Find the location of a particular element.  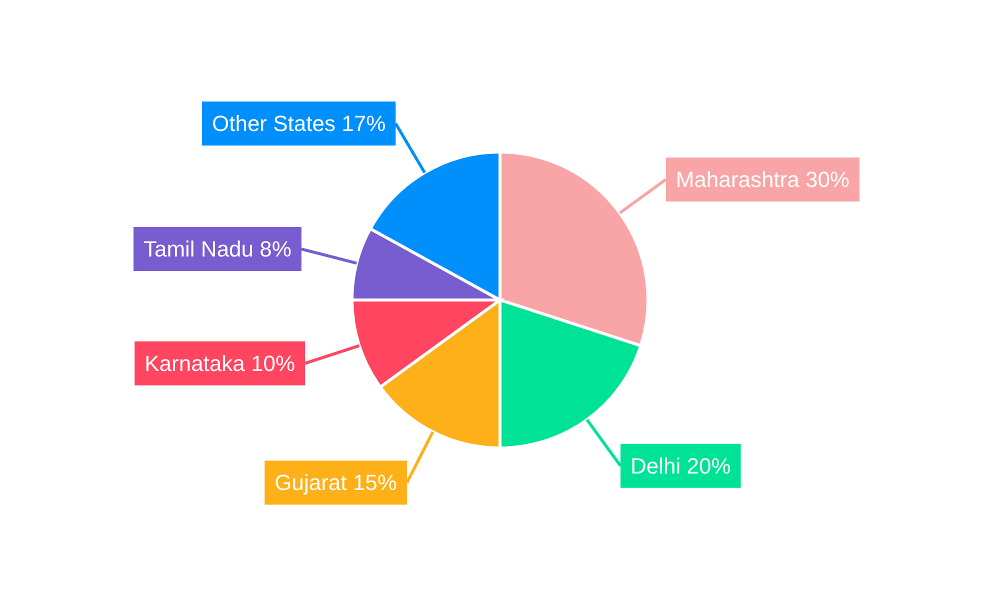

slice-label: Gujarat 15% is located at coordinates (335, 483).